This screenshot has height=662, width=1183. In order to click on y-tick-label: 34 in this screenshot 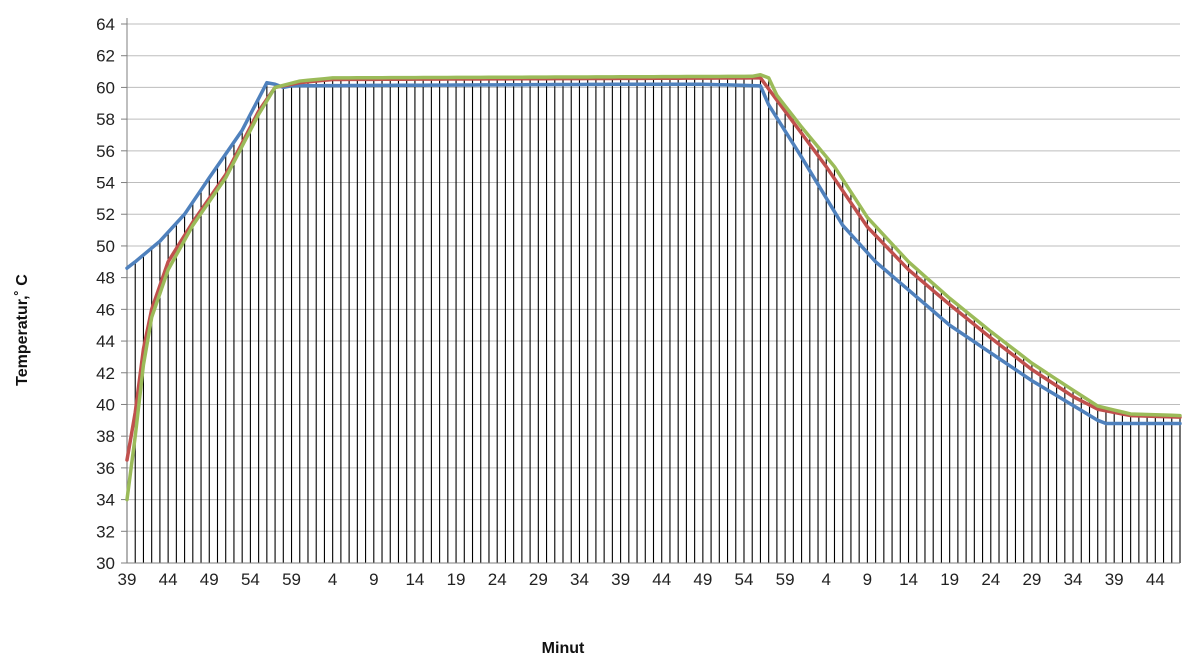, I will do `click(105, 500)`.